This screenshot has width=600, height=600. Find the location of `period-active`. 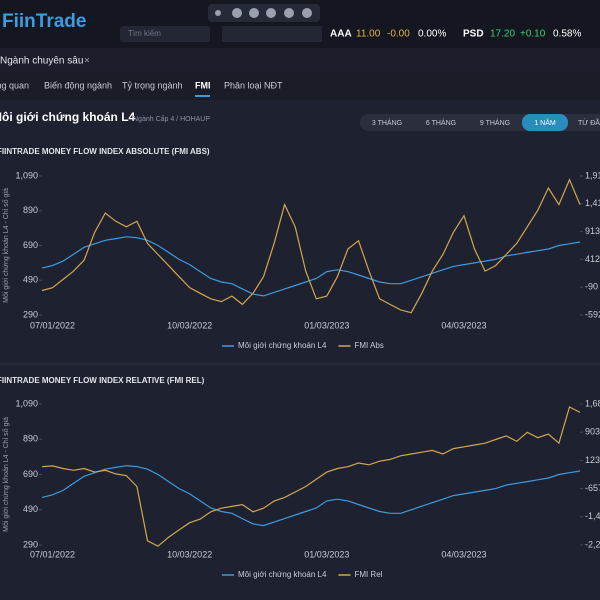

period-active is located at coordinates (545, 122).